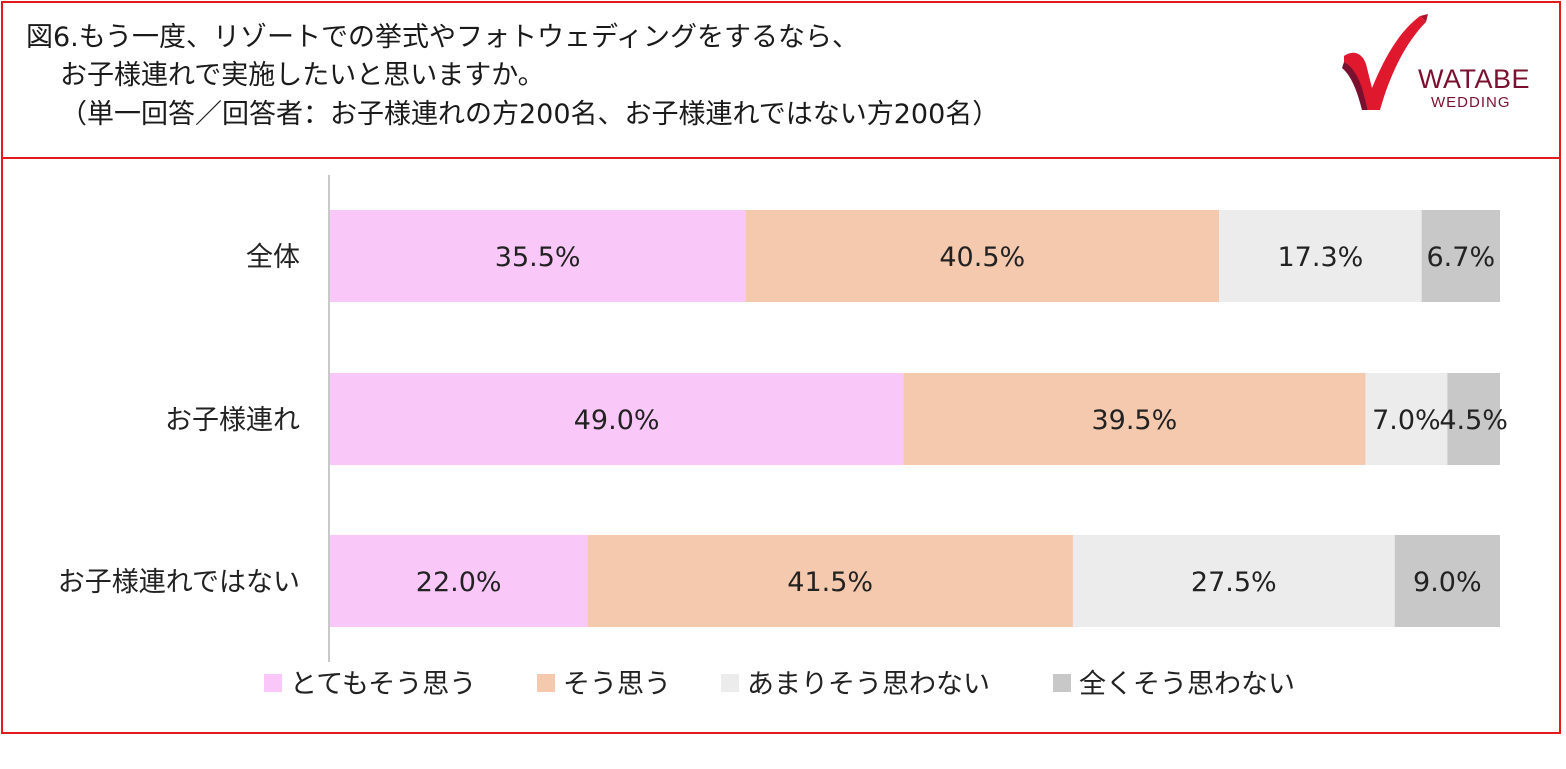 The height and width of the screenshot is (769, 1566). What do you see at coordinates (383, 684) in the screenshot?
I see `legend-label: とてもそう思う` at bounding box center [383, 684].